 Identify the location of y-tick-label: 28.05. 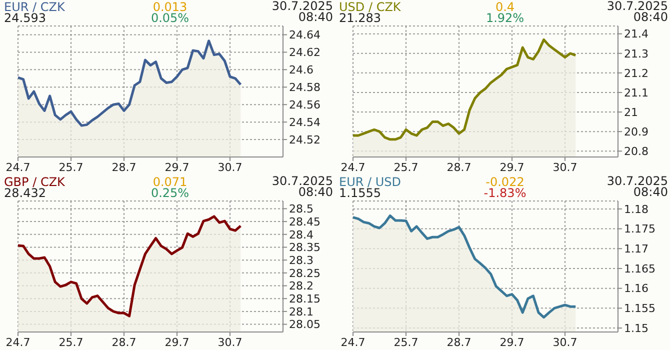
(304, 325).